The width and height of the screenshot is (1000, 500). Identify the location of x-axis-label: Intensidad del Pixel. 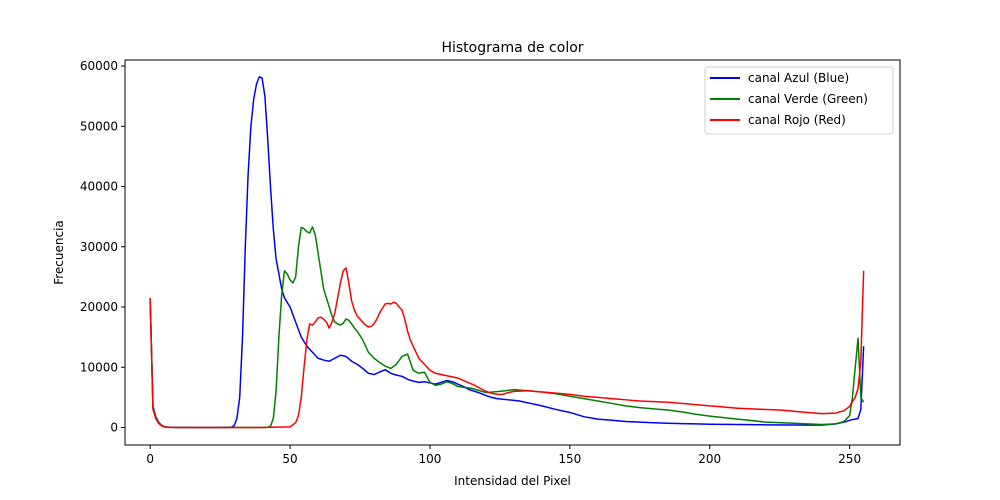
(512, 481).